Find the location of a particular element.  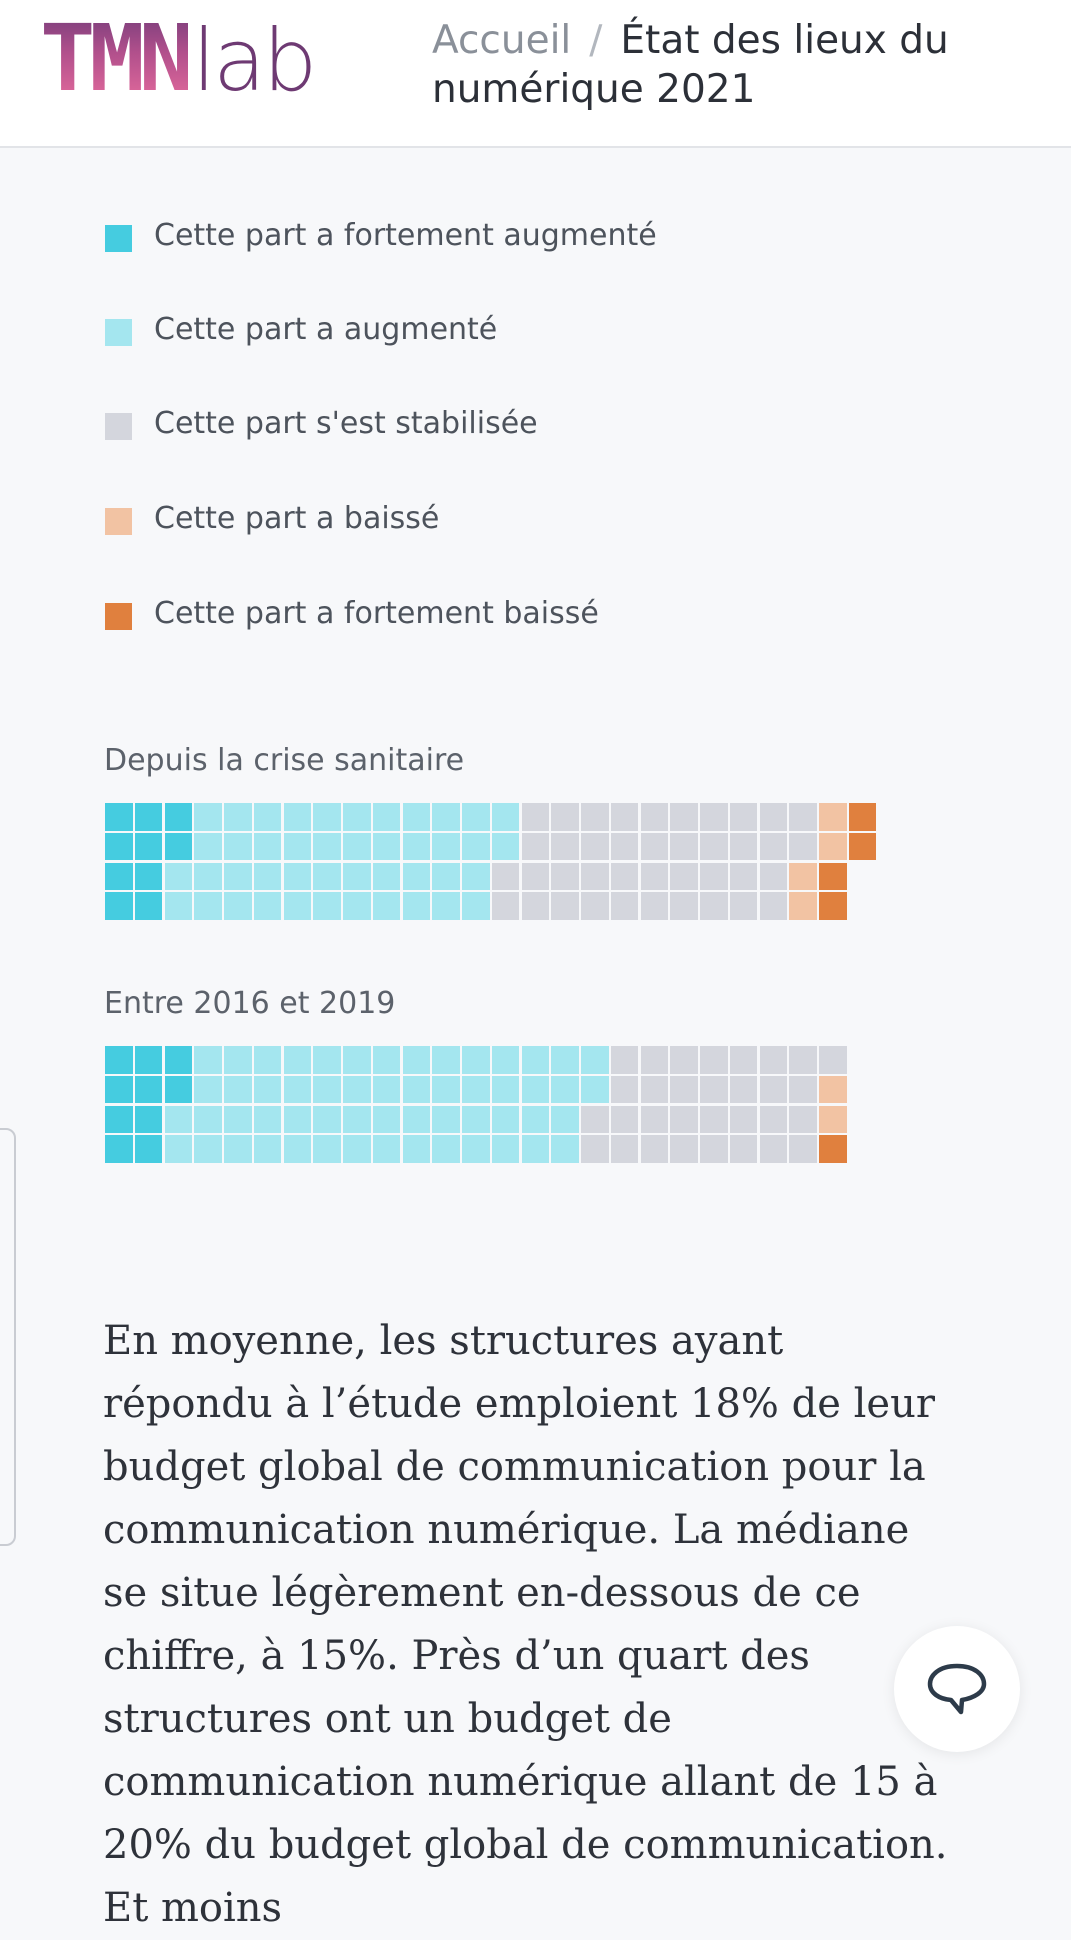

breadcrumb: Accueil / État des lieux du numérique 2021 is located at coordinates (712, 65).